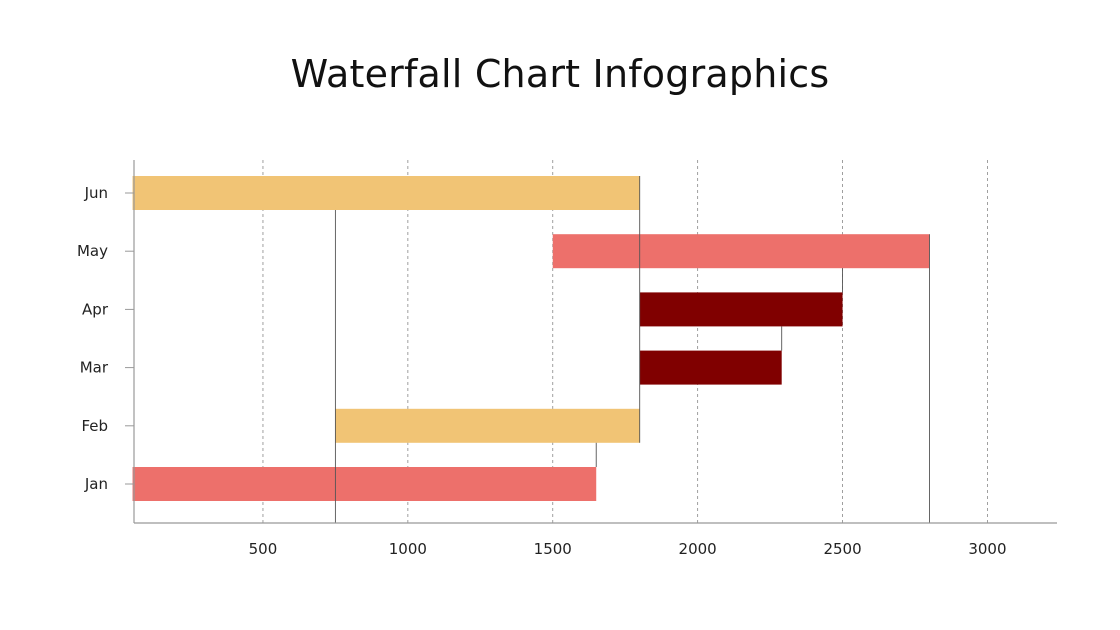 The width and height of the screenshot is (1120, 630). I want to click on y-tick-label: Mar, so click(94, 368).